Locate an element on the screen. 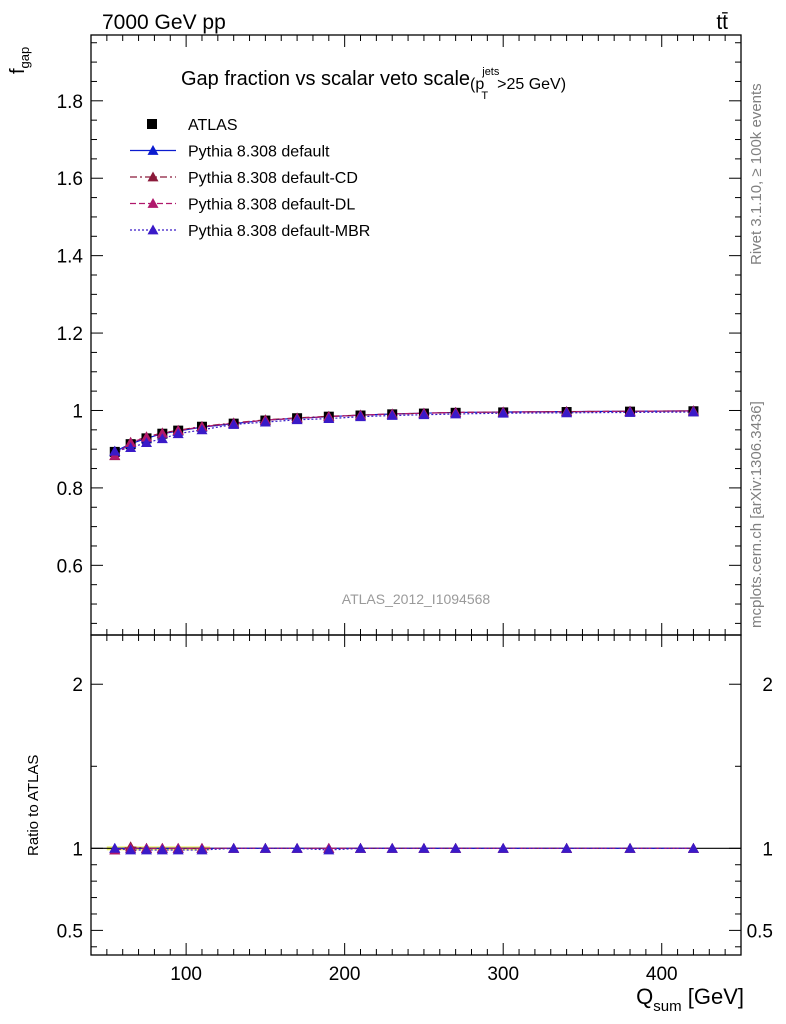 Image resolution: width=786 pixels, height=1024 pixels. x-tick-label: 200 is located at coordinates (345, 974).